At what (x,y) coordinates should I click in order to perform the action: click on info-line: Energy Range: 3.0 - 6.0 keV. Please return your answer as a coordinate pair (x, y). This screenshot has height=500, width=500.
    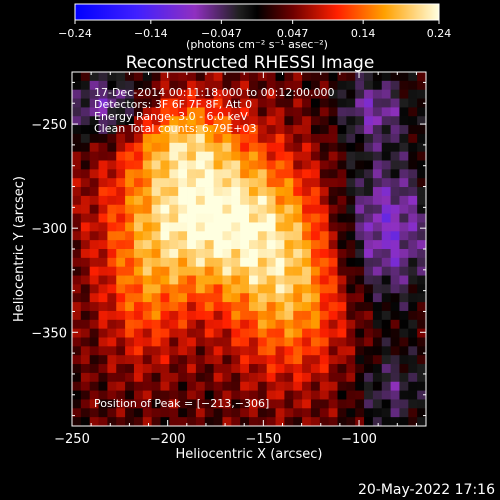
    Looking at the image, I should click on (171, 116).